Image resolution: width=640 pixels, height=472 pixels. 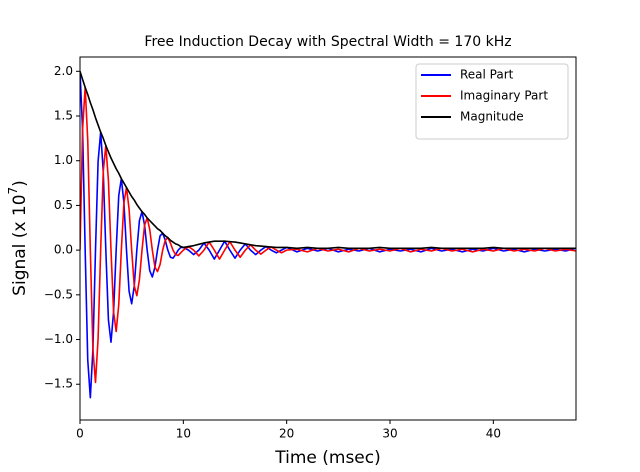 I want to click on y-tick-label: 1.0, so click(x=63, y=160).